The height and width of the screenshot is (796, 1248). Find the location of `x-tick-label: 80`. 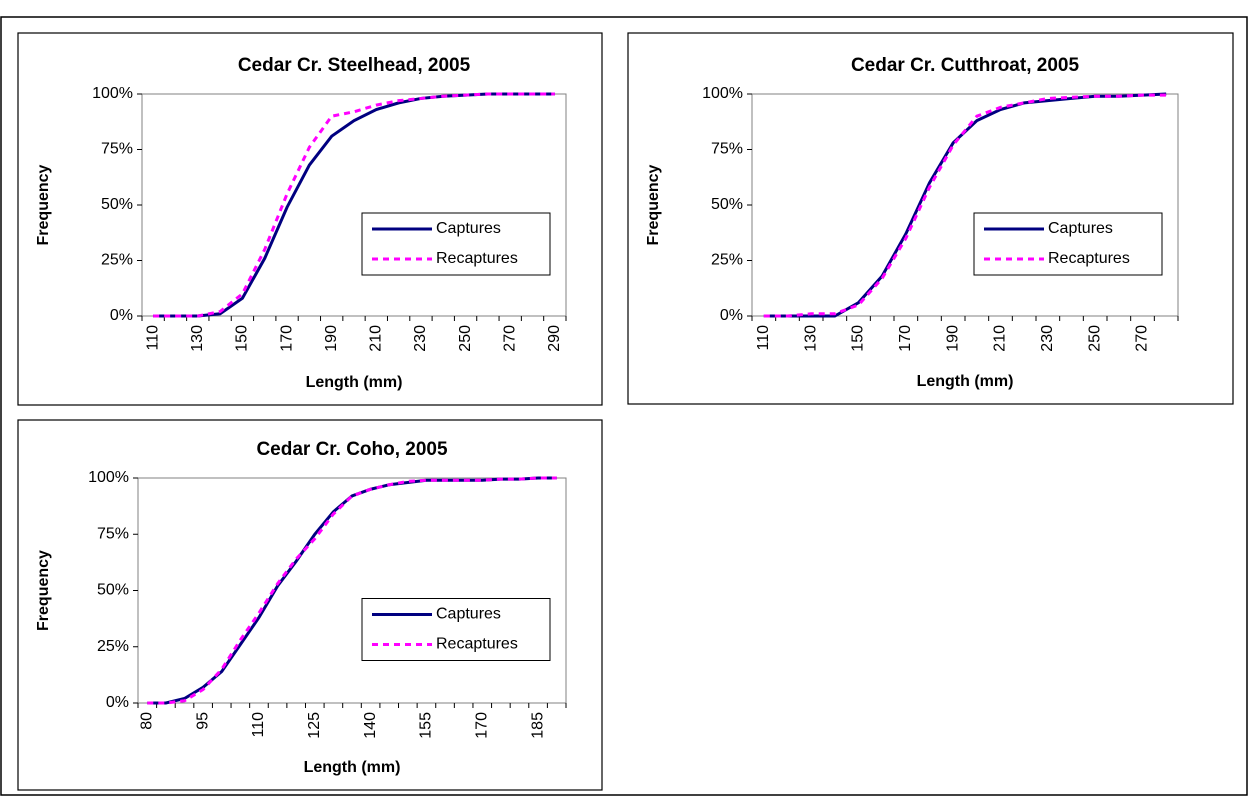

x-tick-label: 80 is located at coordinates (147, 721).